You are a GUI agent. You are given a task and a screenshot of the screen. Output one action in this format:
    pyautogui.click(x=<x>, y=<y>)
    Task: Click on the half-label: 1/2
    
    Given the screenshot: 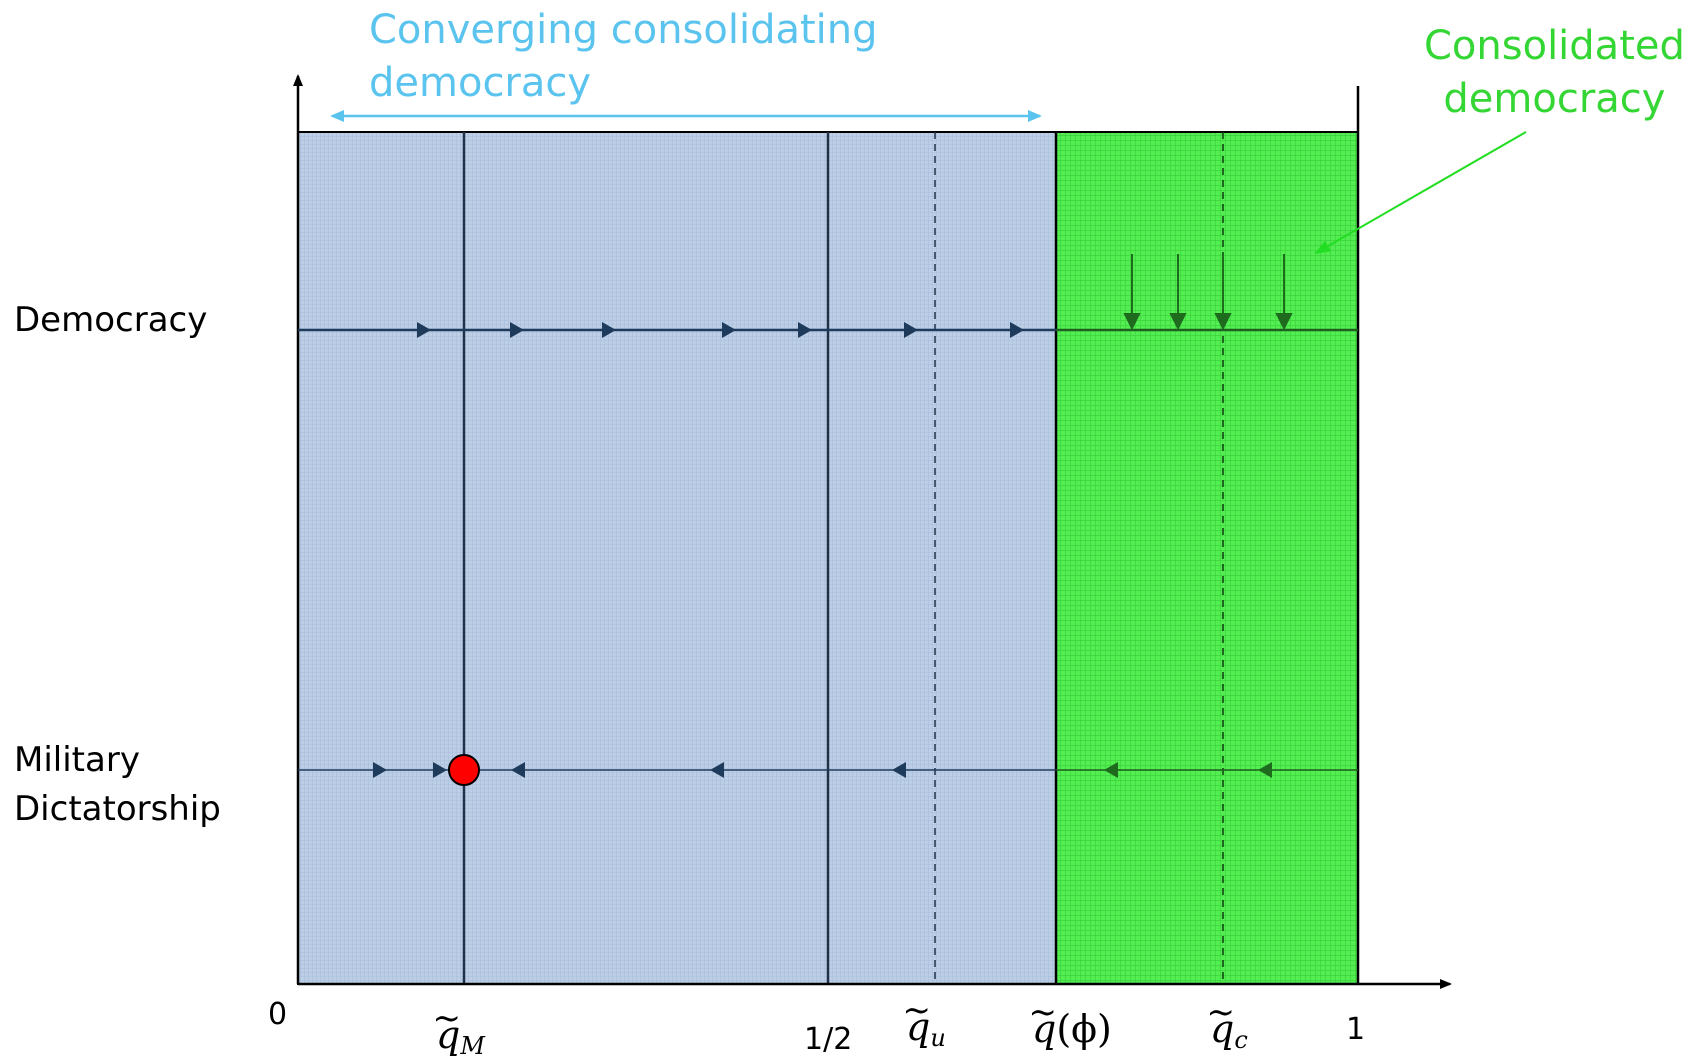 What is the action you would take?
    pyautogui.click(x=828, y=1039)
    